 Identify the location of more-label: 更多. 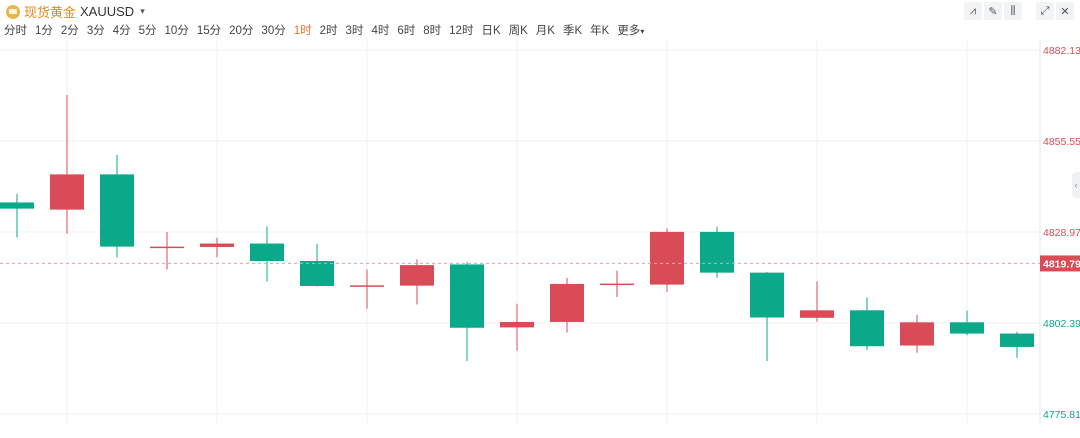
(629, 31).